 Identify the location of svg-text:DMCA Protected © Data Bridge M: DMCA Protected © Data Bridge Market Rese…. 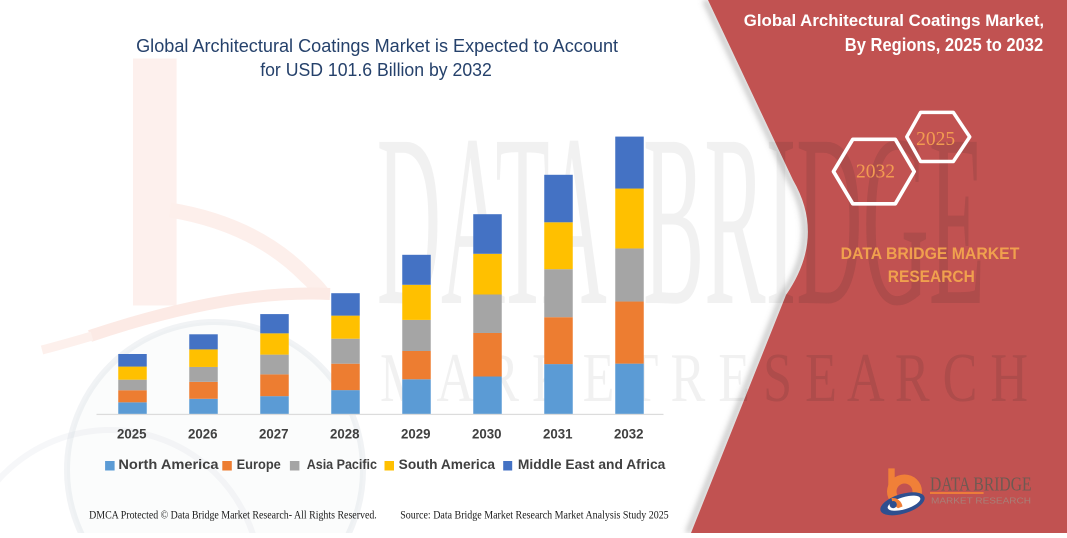
(233, 516).